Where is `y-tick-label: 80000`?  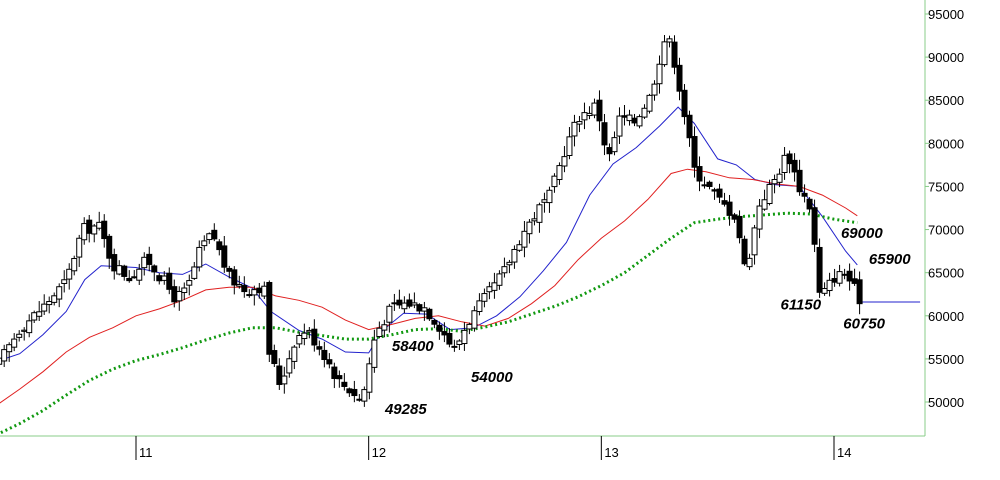
y-tick-label: 80000 is located at coordinates (946, 143).